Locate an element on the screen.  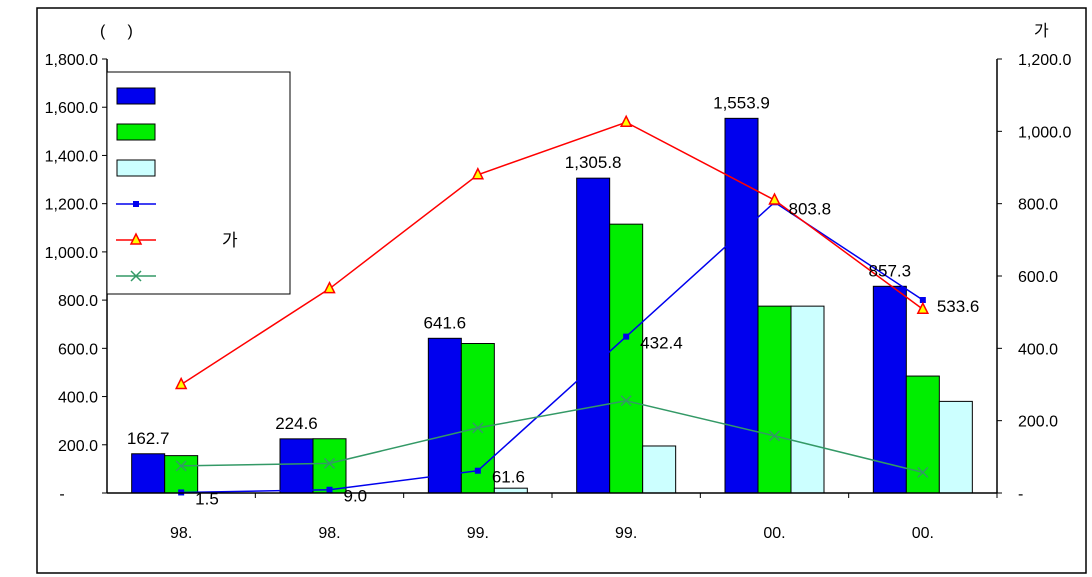
right-tick-label: 200.0 is located at coordinates (1038, 422).